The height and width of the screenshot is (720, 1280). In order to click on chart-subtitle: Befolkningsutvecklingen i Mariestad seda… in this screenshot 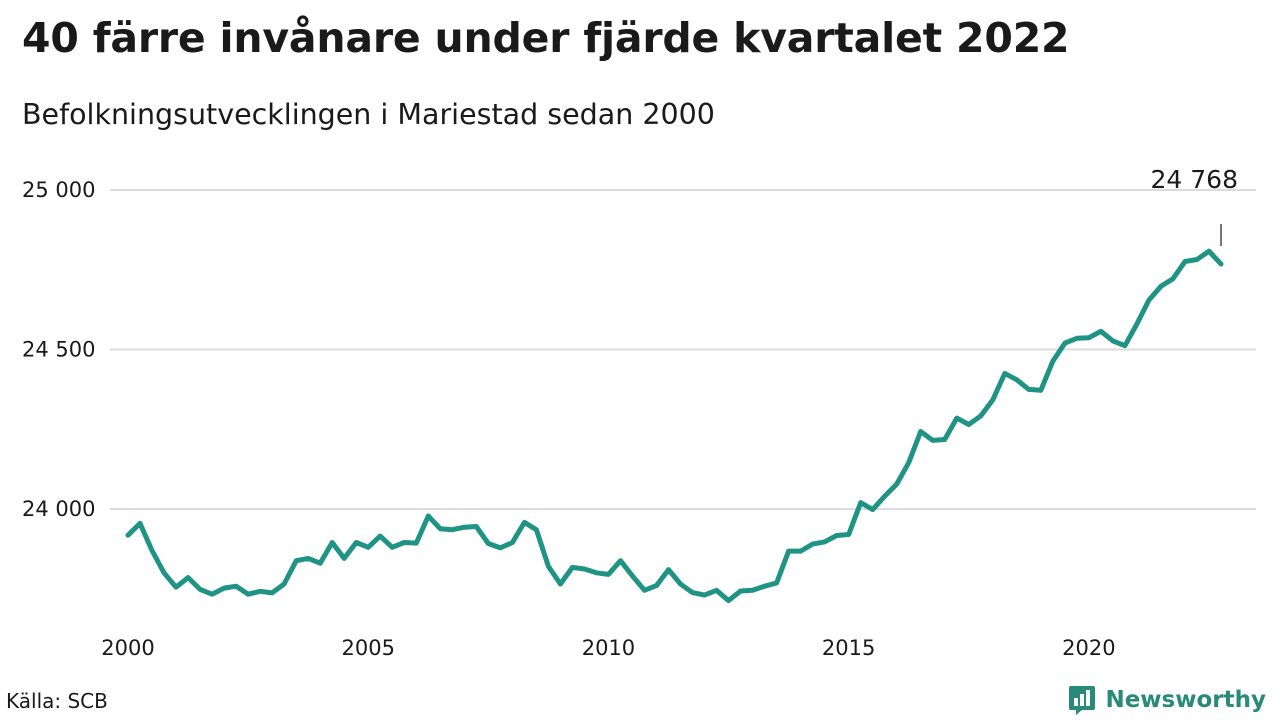, I will do `click(368, 114)`.